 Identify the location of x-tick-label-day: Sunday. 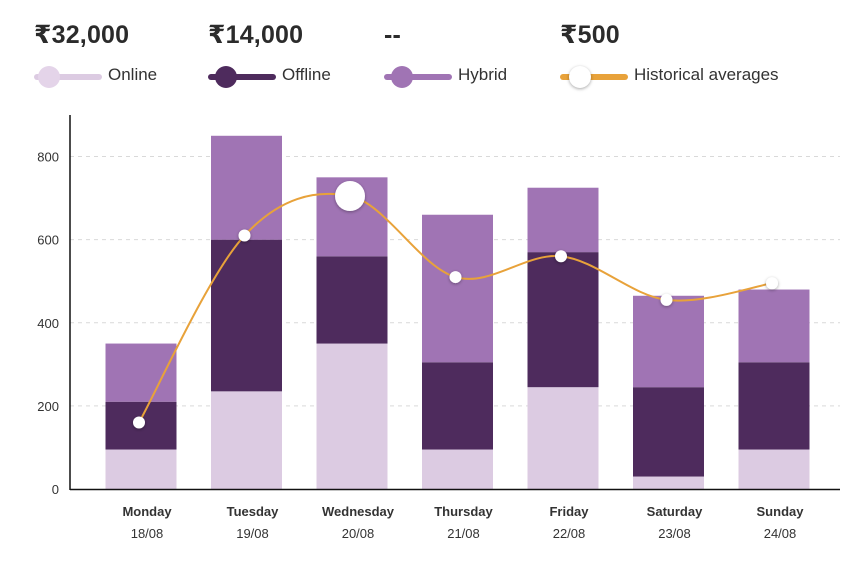
(781, 511).